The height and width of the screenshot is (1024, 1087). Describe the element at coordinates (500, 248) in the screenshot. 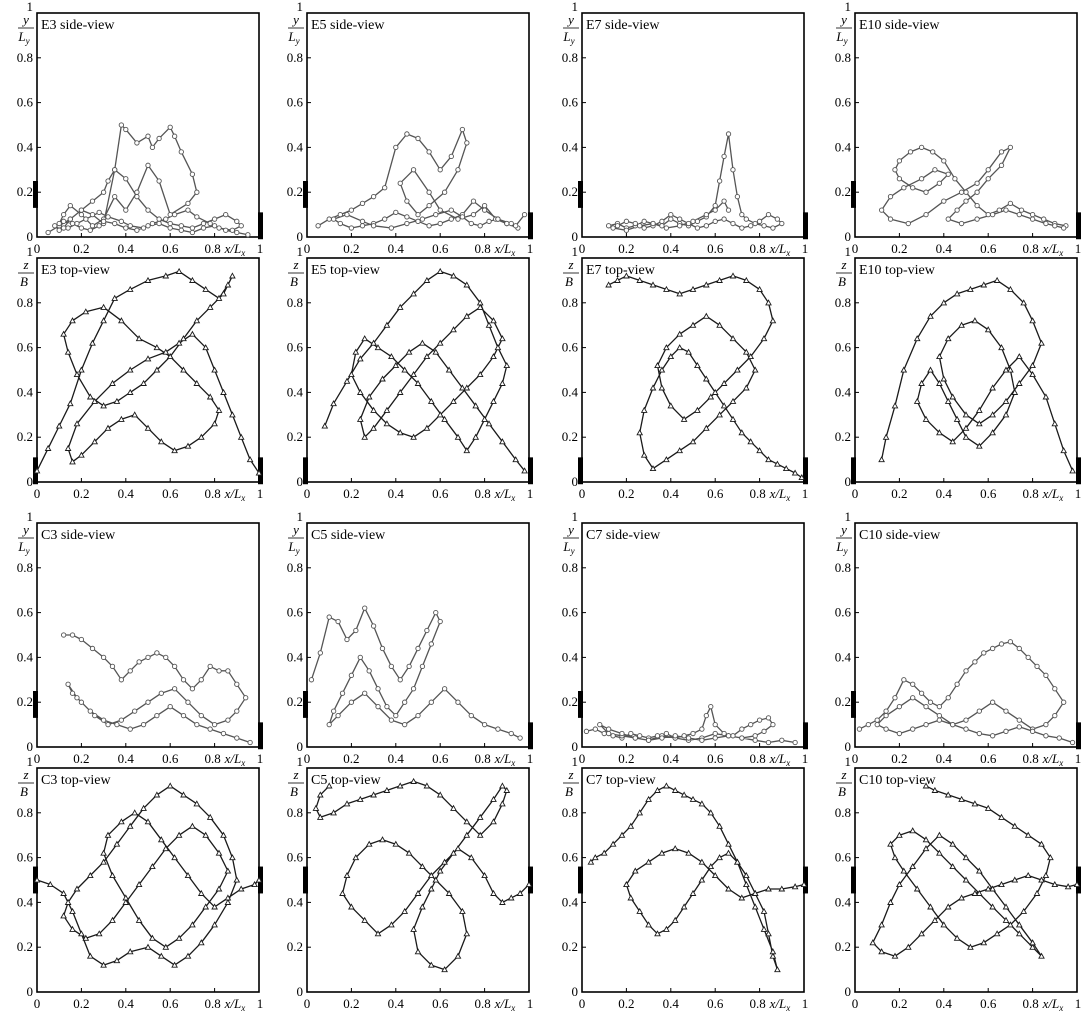

I see `axis-label-num: x/` at that location.